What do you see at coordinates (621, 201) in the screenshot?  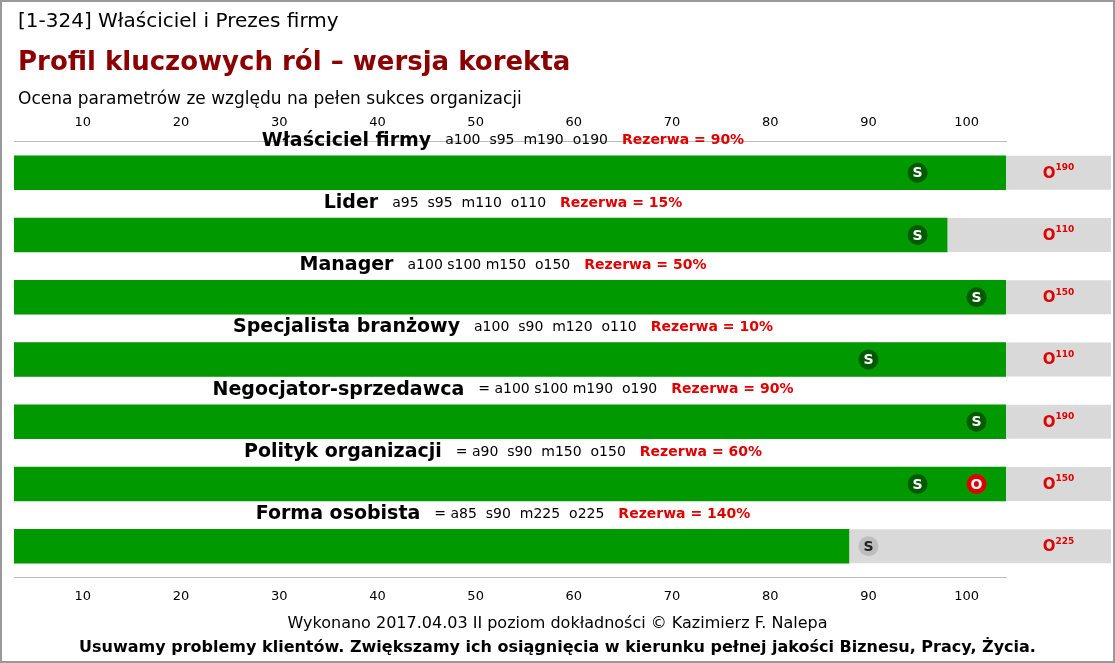 I see `annotation: Rezerwa = 15%` at bounding box center [621, 201].